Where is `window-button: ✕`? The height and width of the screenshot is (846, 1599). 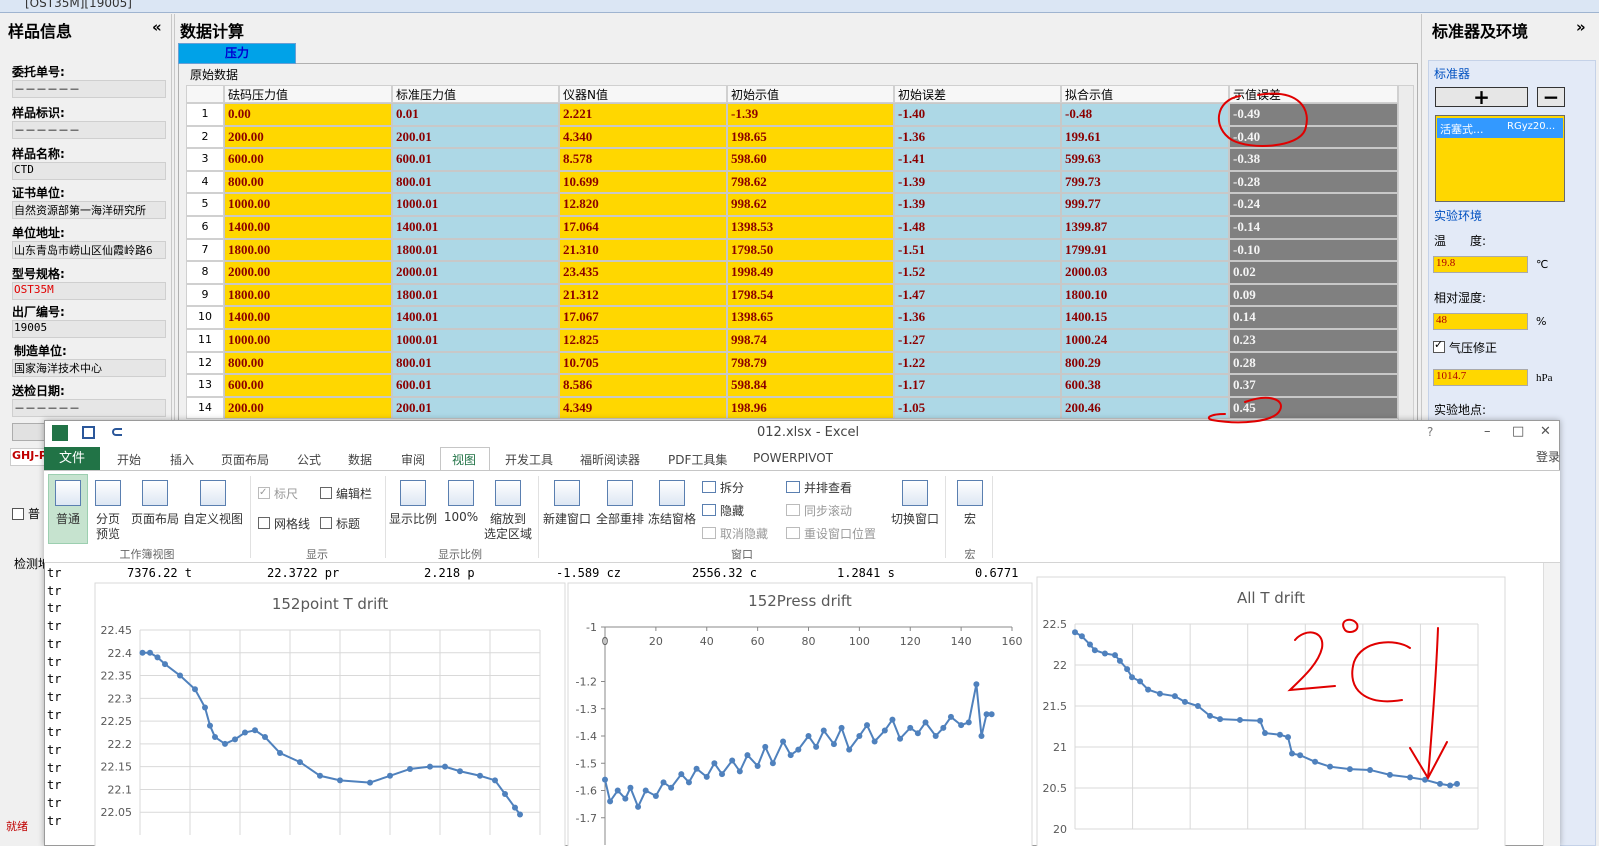 window-button: ✕ is located at coordinates (1545, 431).